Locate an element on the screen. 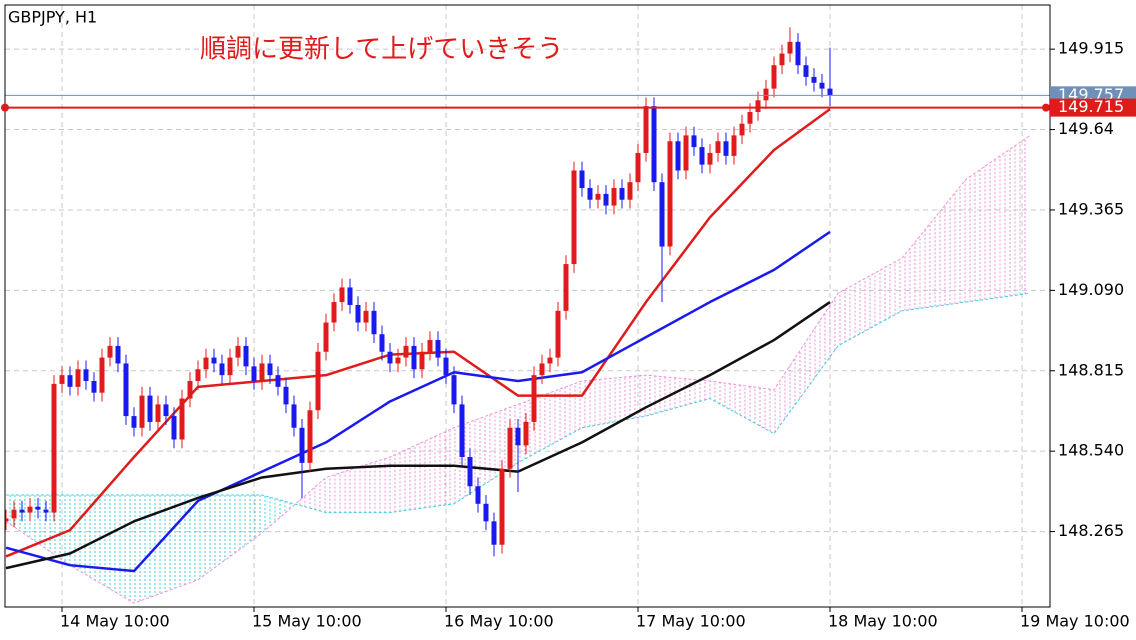  x-tick-label: 19 May 10:00 is located at coordinates (1075, 621).